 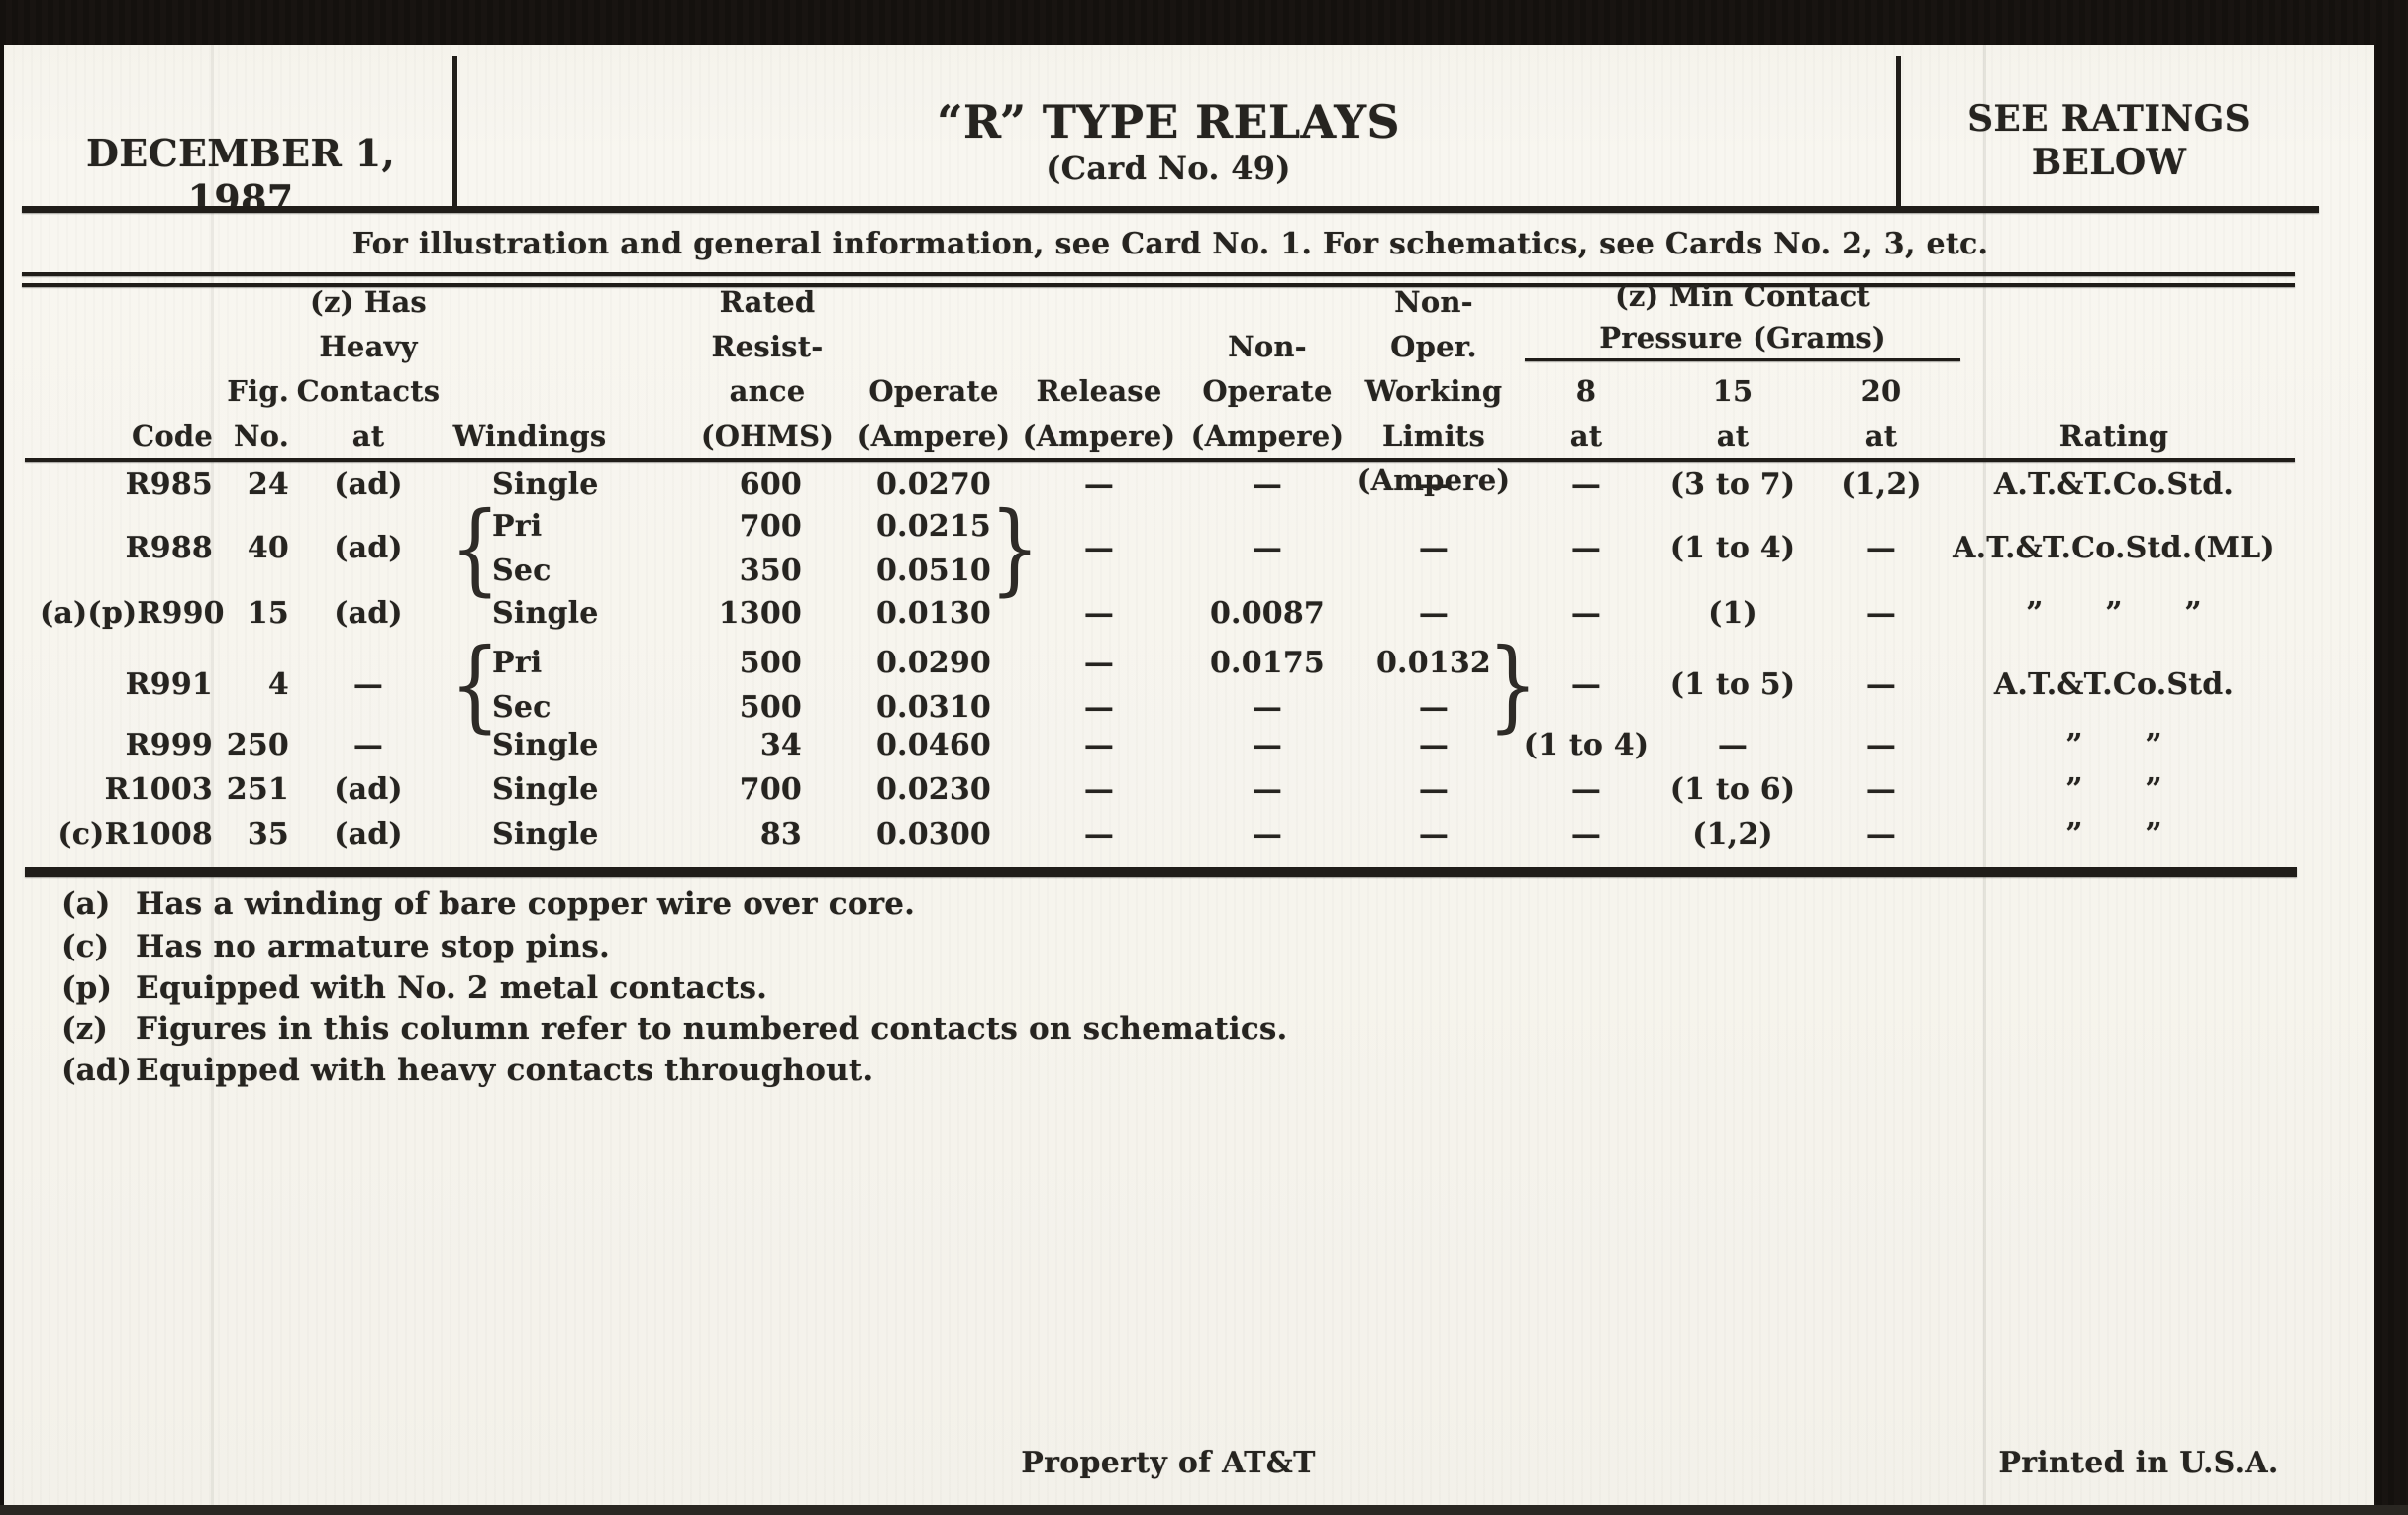 I want to click on table-cell-rating: A.T.&T.Co.Std., so click(x=2114, y=484).